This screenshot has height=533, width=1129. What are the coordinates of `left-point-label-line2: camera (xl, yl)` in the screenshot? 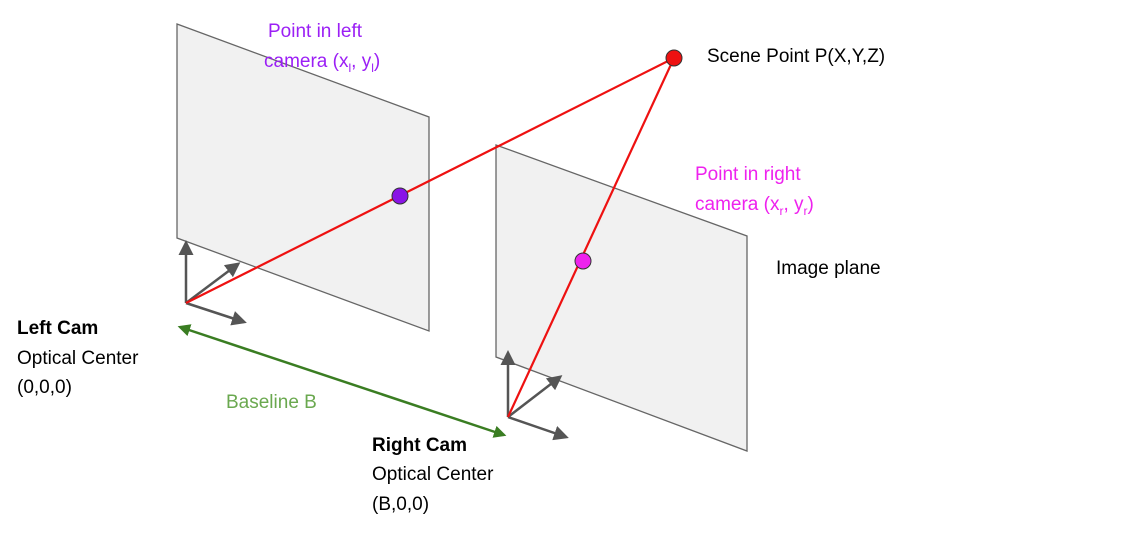 It's located at (322, 63).